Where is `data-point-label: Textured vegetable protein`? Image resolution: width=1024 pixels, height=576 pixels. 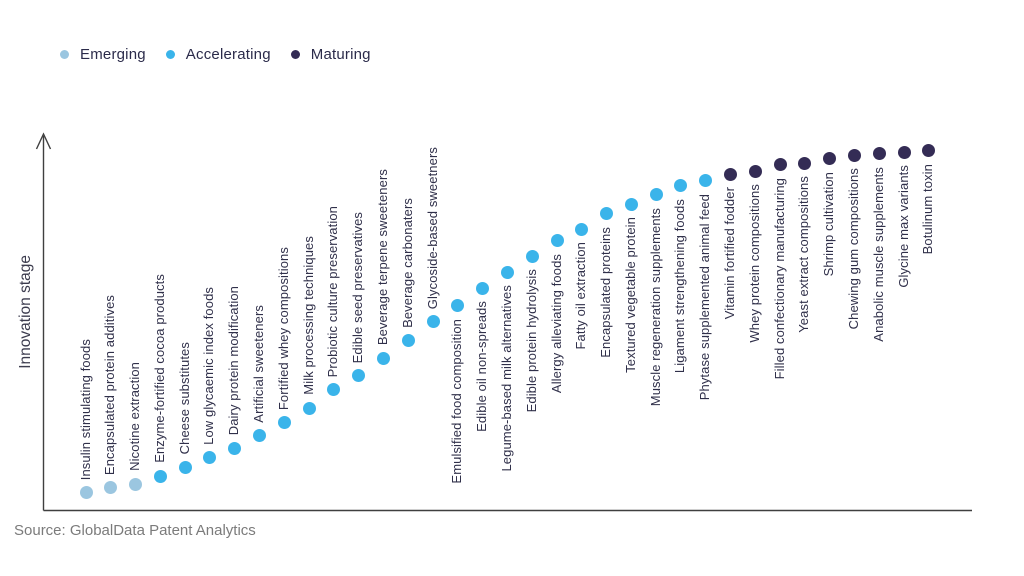
data-point-label: Textured vegetable protein is located at coordinates (630, 295).